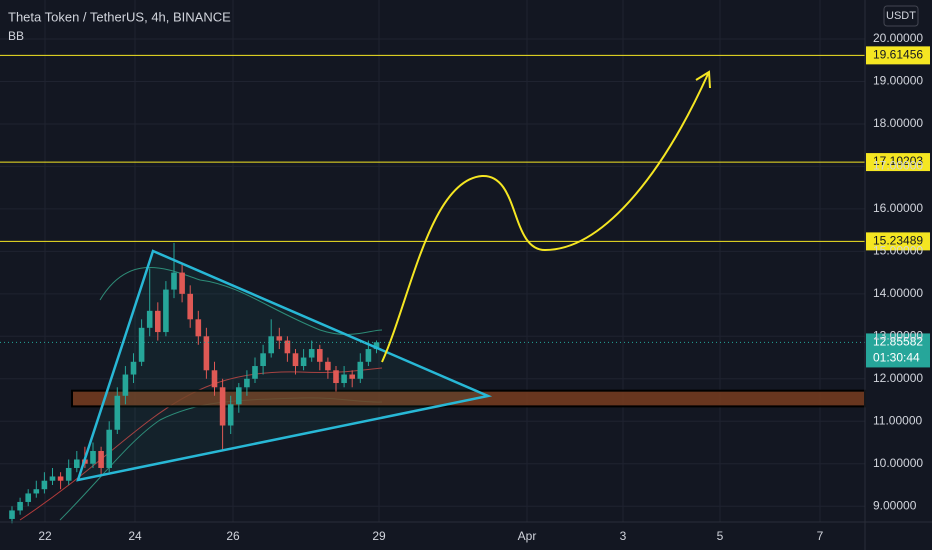 This screenshot has height=550, width=932. What do you see at coordinates (898, 350) in the screenshot?
I see `last-price-box` at bounding box center [898, 350].